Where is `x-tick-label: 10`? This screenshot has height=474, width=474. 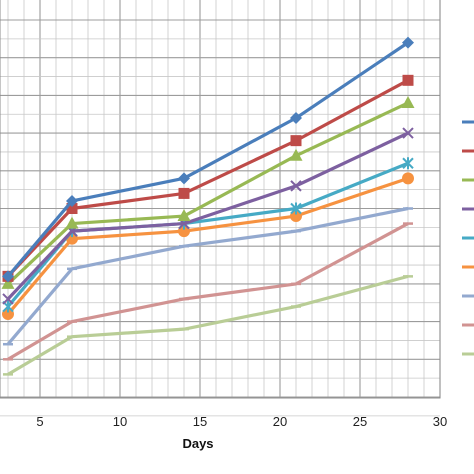
x-tick-label: 10 is located at coordinates (120, 421).